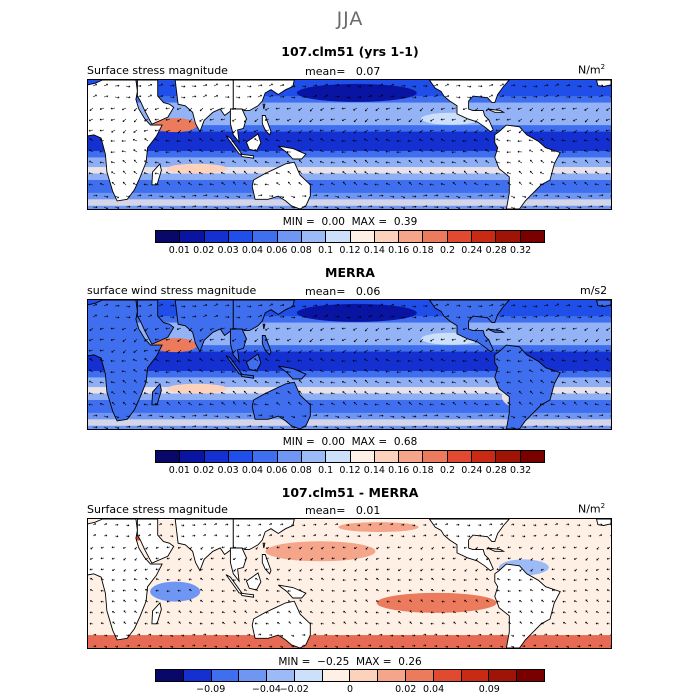 The height and width of the screenshot is (700, 700). I want to click on panel-3-min-value: −0.25, so click(333, 662).